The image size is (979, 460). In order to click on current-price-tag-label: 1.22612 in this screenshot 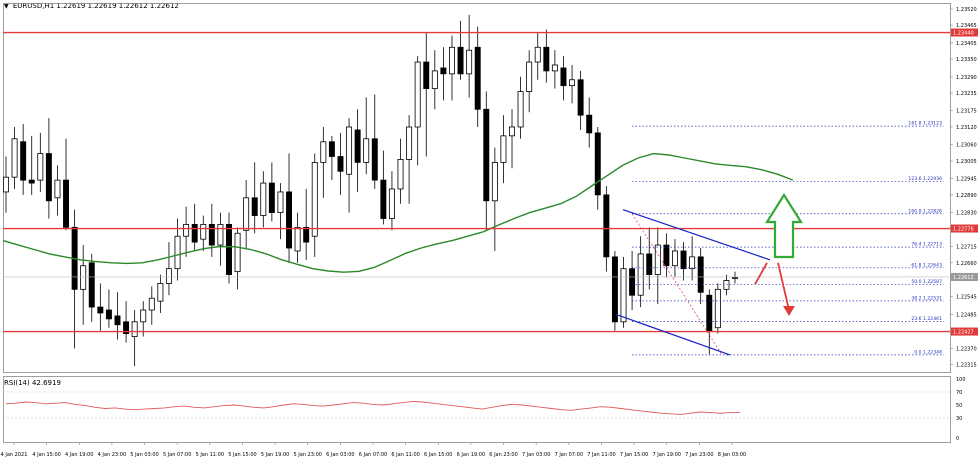, I will do `click(963, 278)`.